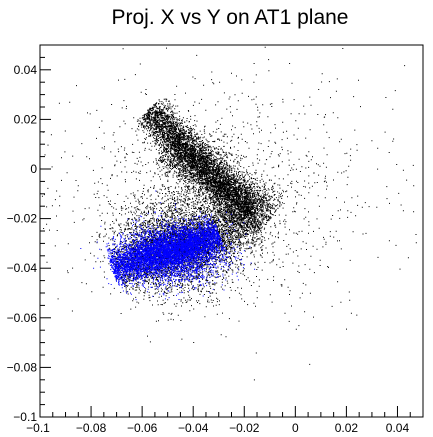 This screenshot has width=433, height=437. What do you see at coordinates (230, 17) in the screenshot?
I see `chart-title: Proj. X vs Y on AT1 plane` at bounding box center [230, 17].